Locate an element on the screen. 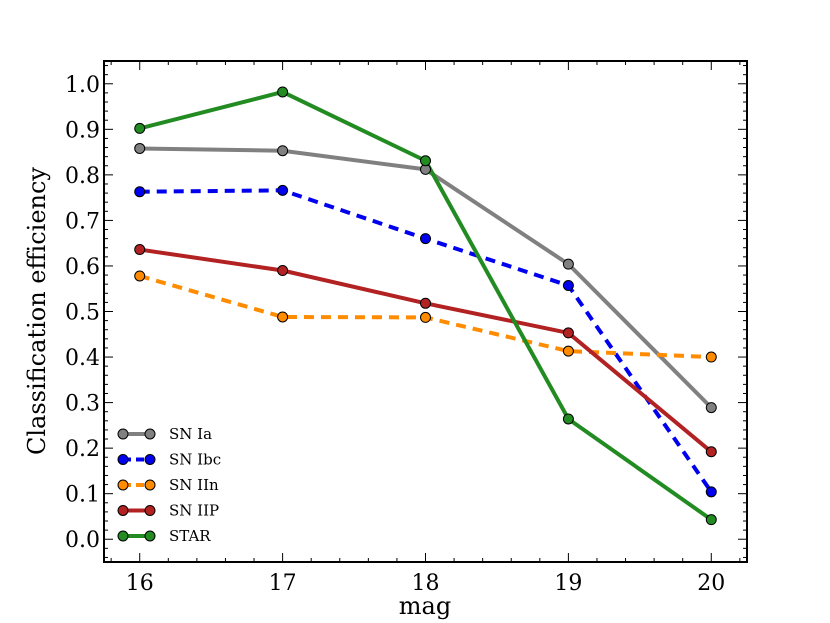 This screenshot has height=623, width=830. y-tick-label: 0.4 is located at coordinates (82, 358).